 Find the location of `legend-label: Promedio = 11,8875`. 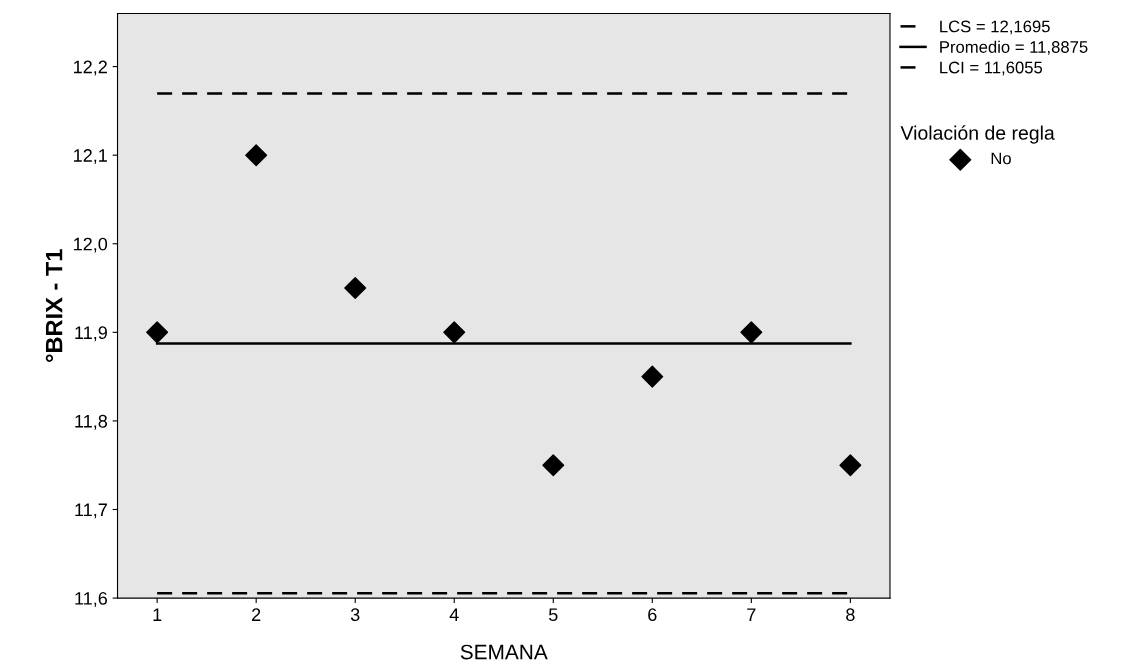

legend-label: Promedio = 11,8875 is located at coordinates (1014, 47).